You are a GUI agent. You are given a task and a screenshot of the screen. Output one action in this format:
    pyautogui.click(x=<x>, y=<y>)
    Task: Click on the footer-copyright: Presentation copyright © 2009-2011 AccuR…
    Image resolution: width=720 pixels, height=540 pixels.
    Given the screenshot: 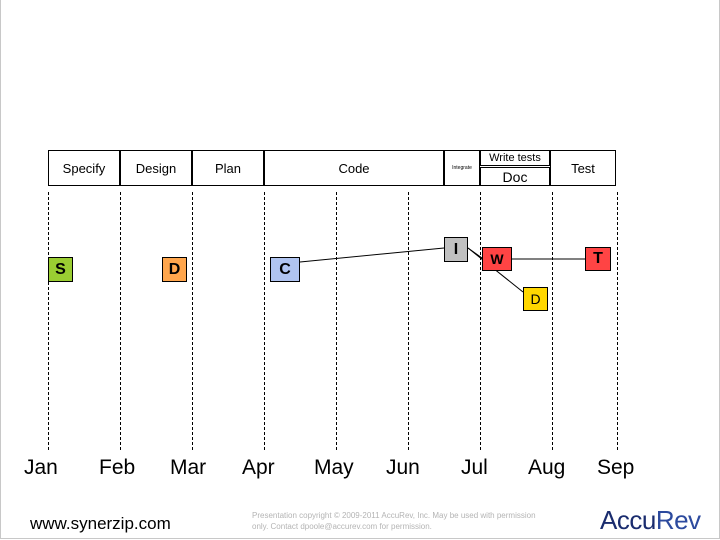 What is the action you would take?
    pyautogui.click(x=394, y=521)
    